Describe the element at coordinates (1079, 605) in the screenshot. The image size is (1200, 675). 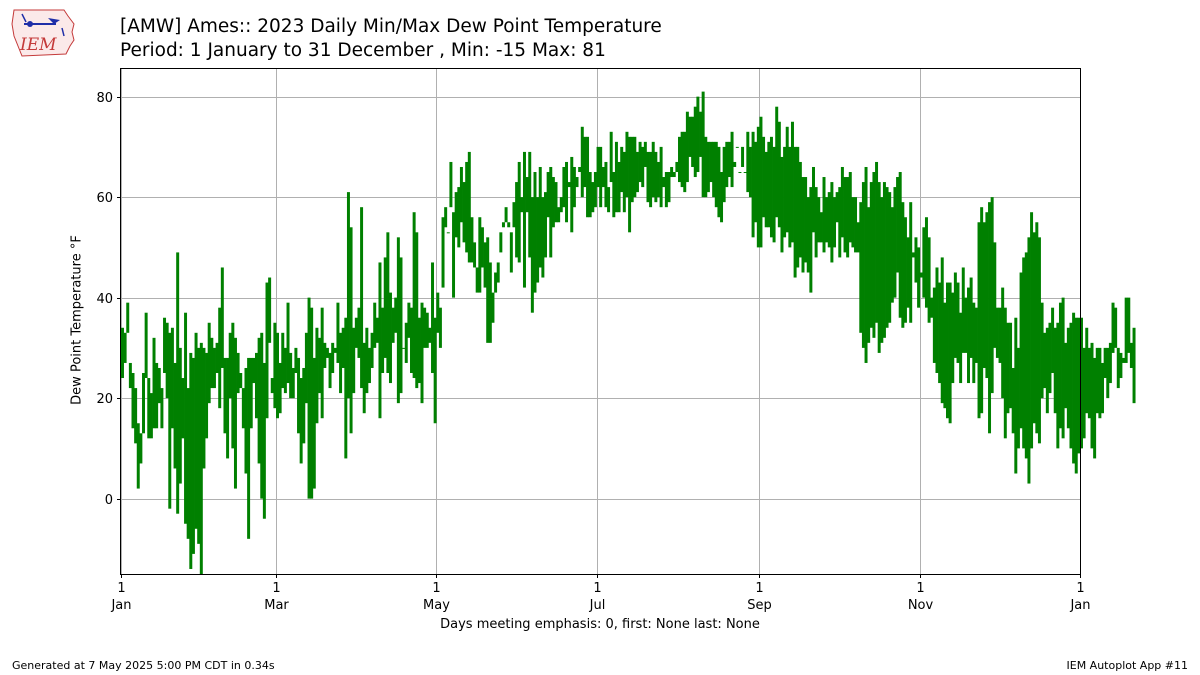
I see `x-tick-label: Jan` at that location.